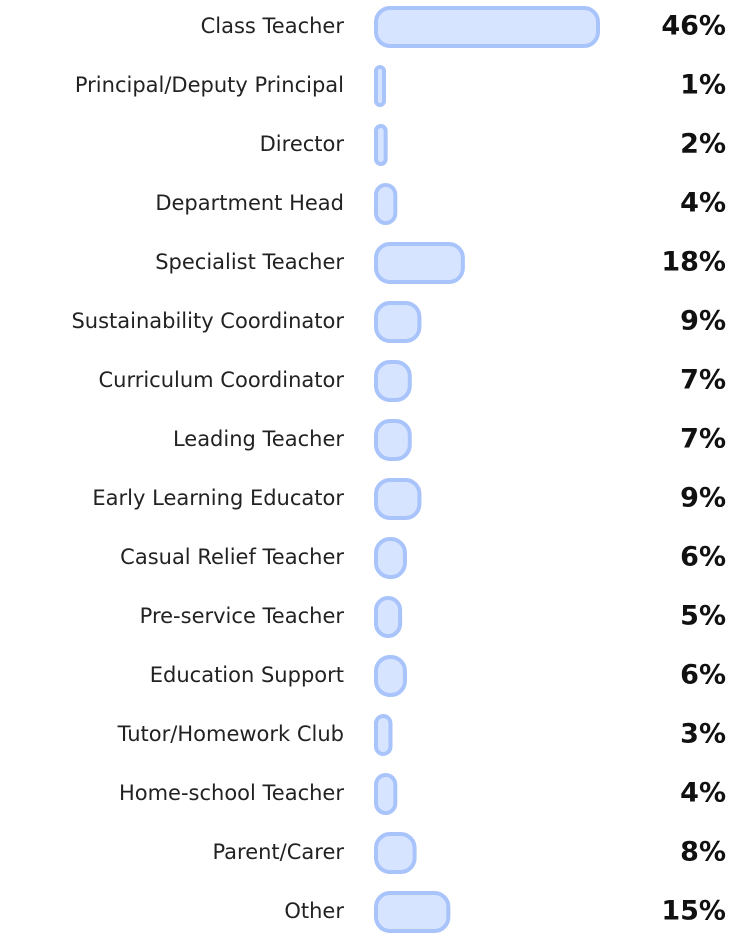  Describe the element at coordinates (209, 85) in the screenshot. I see `category-label: Principal/Deputy Principal` at that location.